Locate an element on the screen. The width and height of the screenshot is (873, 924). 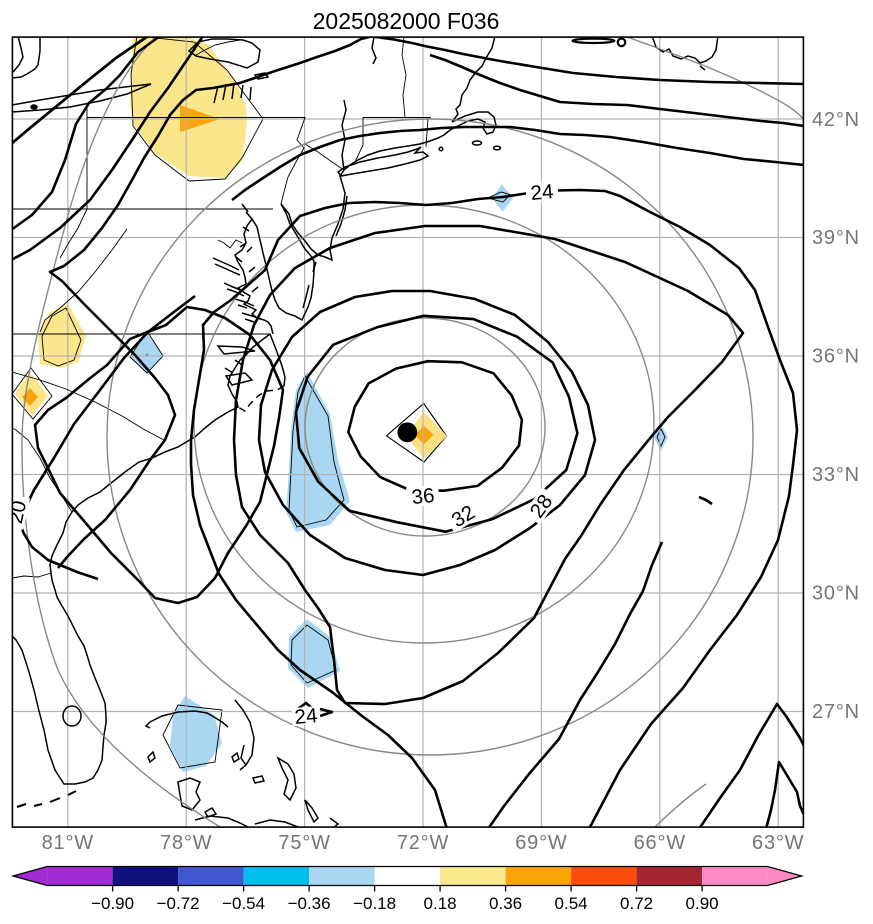
svg-text: 75°W is located at coordinates (304, 843).